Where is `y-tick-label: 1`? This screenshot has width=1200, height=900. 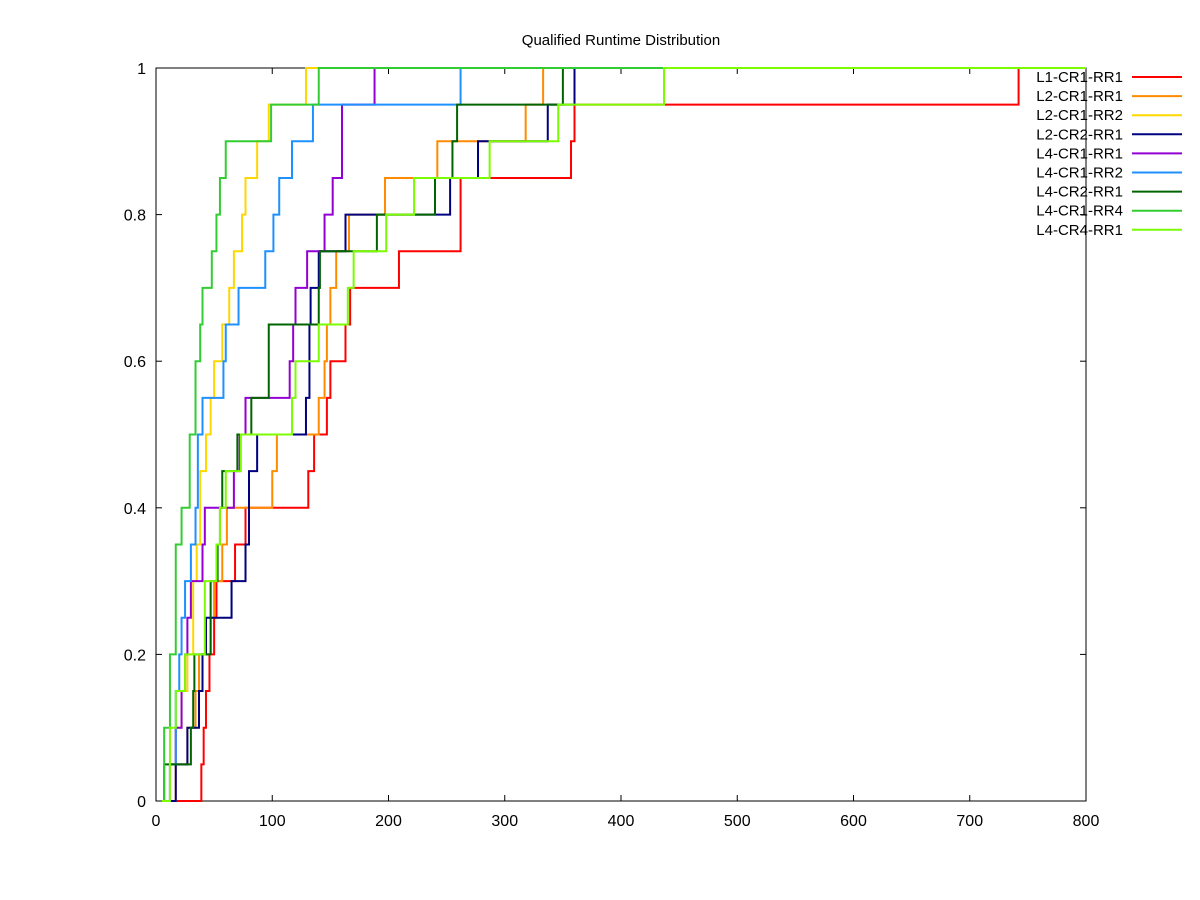
y-tick-label: 1 is located at coordinates (141, 69).